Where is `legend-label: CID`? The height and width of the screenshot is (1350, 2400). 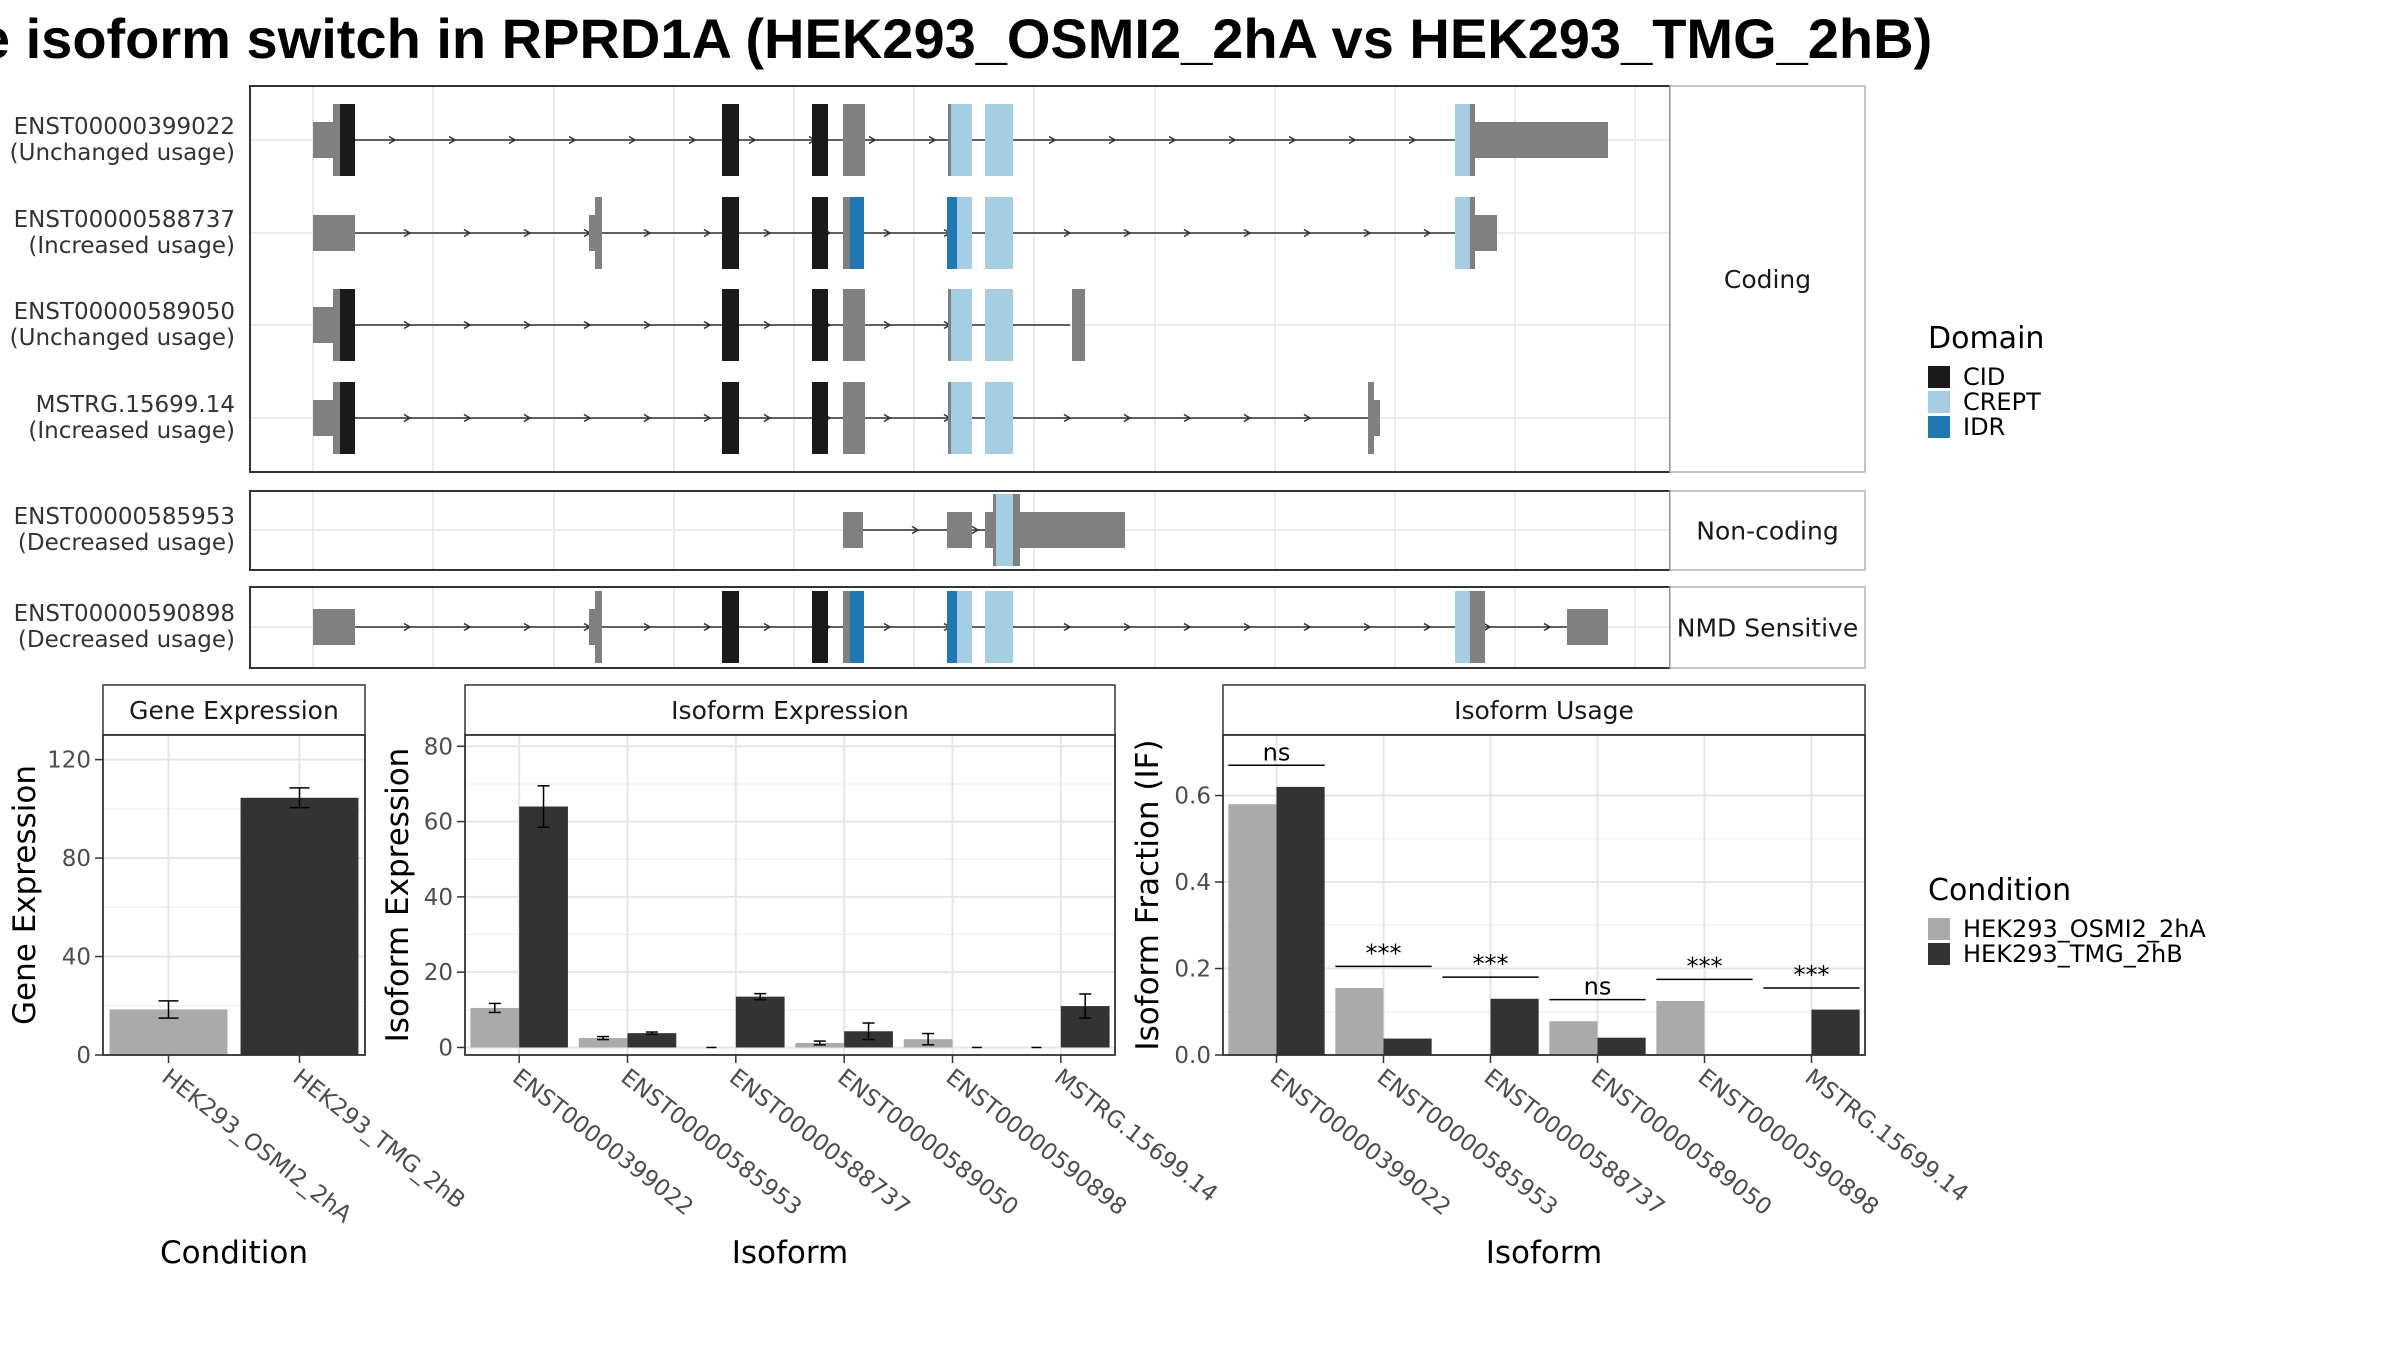 legend-label: CID is located at coordinates (1984, 377).